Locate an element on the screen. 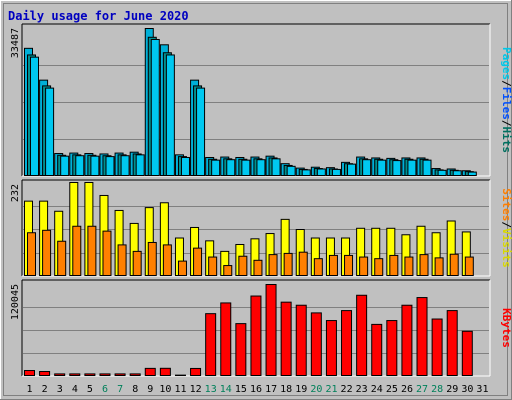  x-tick-label-day-15: 15 is located at coordinates (241, 389).